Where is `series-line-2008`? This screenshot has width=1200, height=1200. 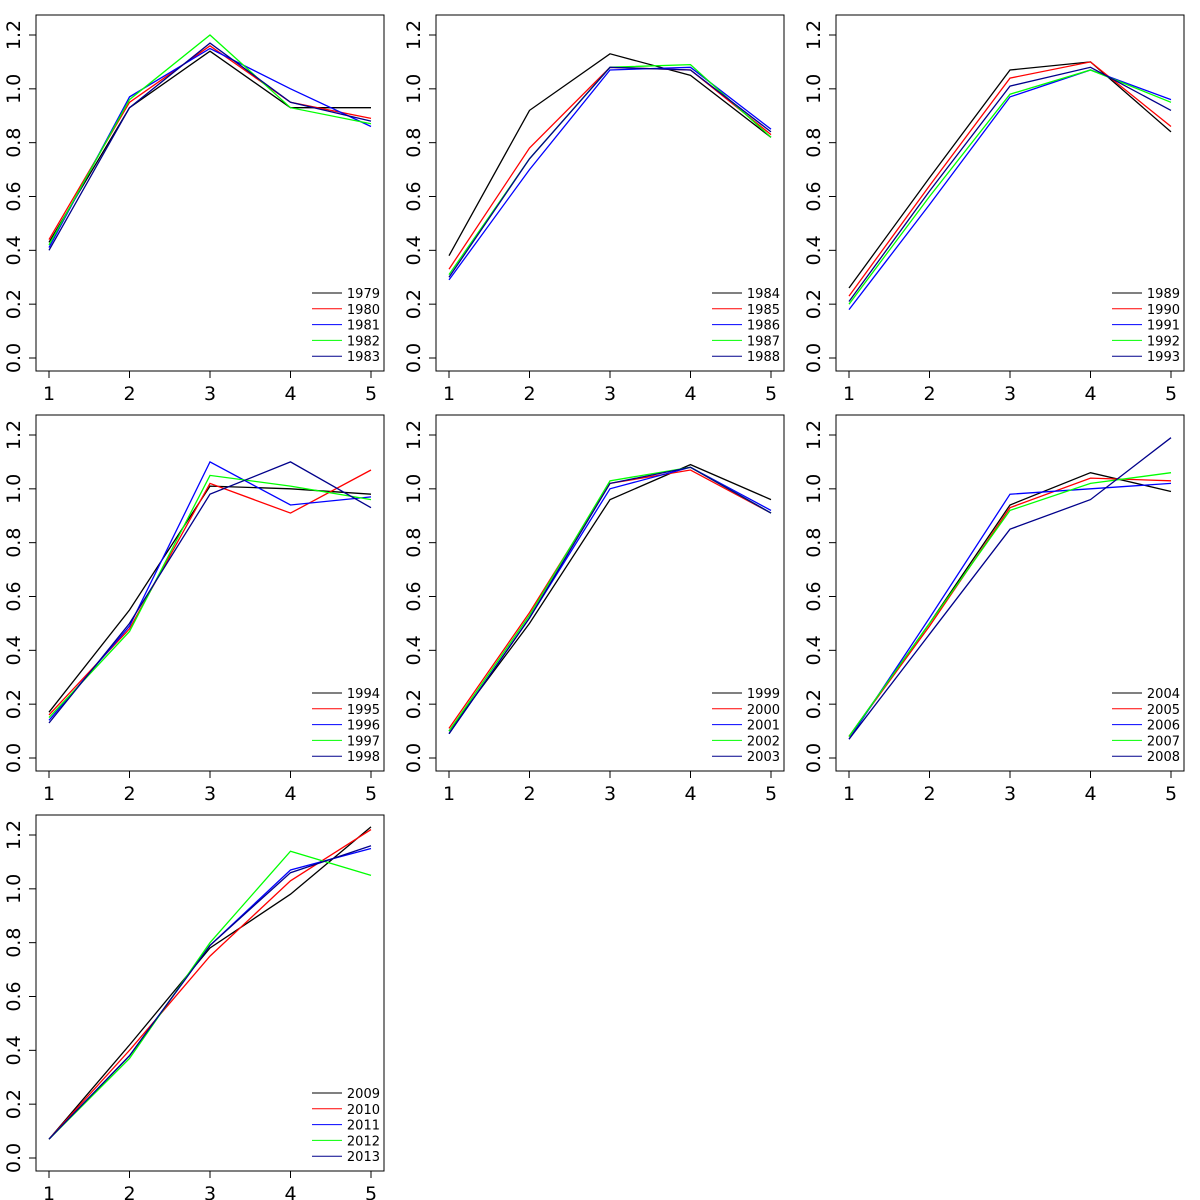
series-line-2008 is located at coordinates (1010, 588).